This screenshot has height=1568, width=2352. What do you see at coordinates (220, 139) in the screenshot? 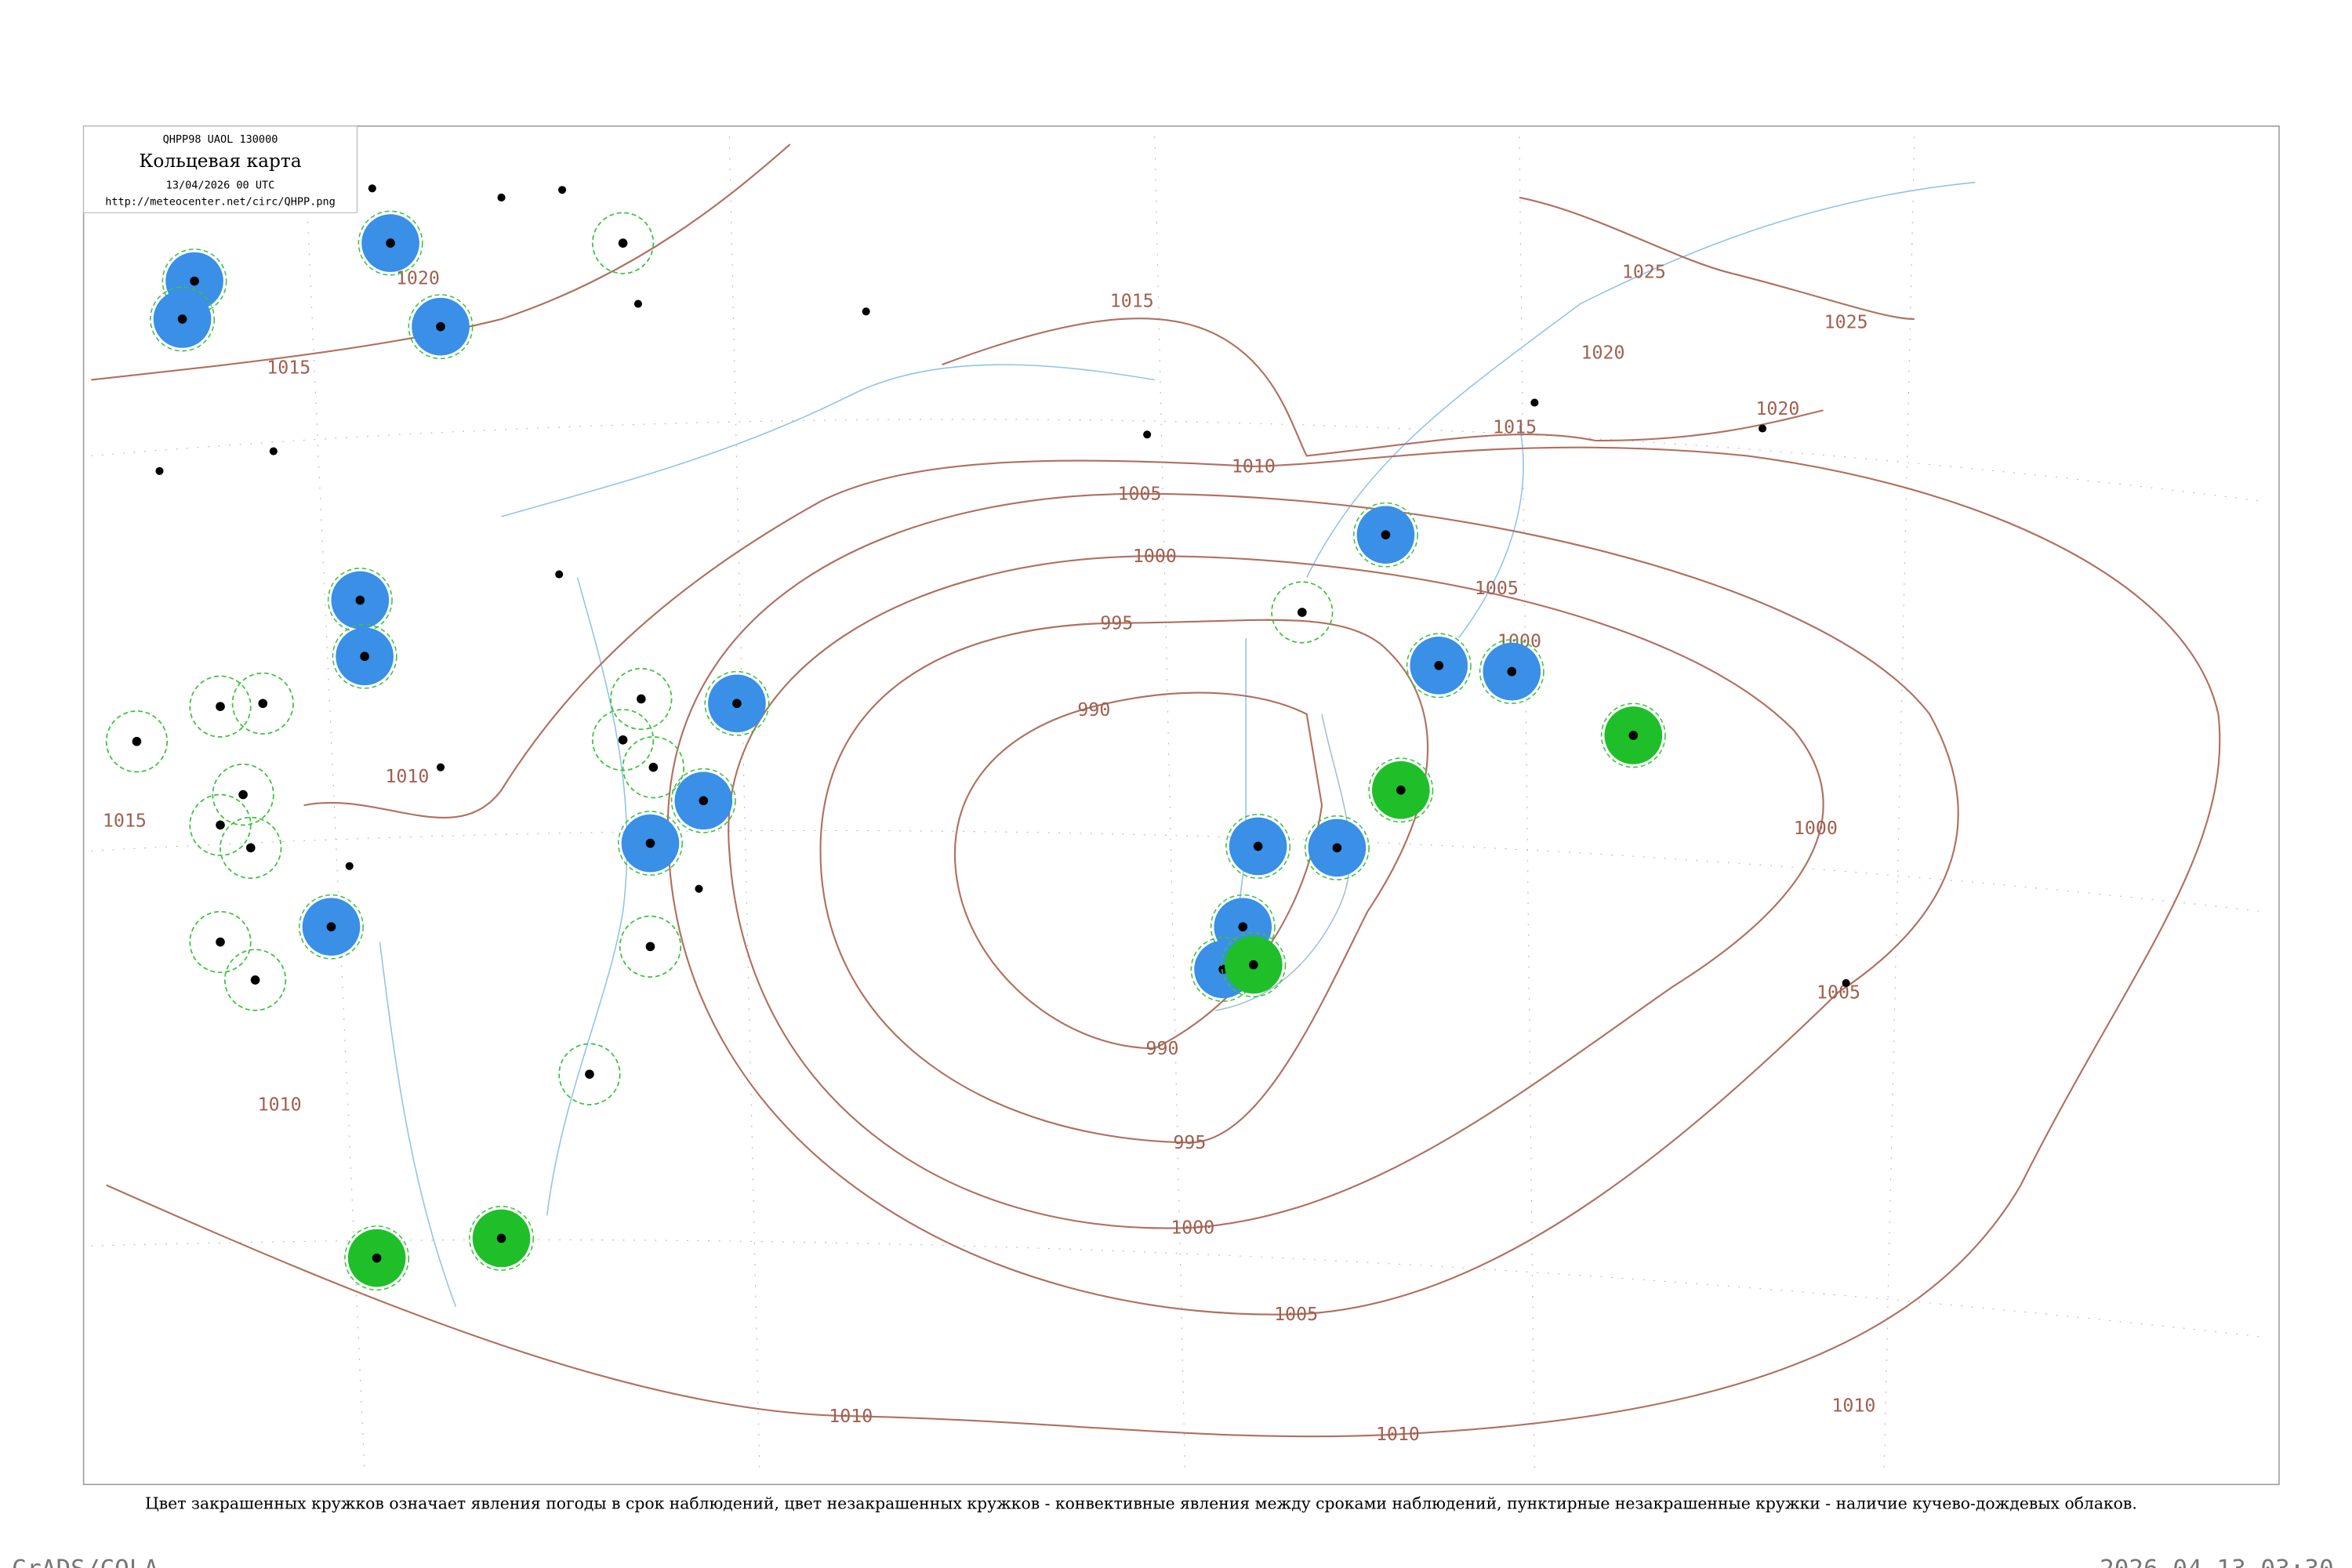
I see `header-code: QHPP98 UAOL 130000` at bounding box center [220, 139].